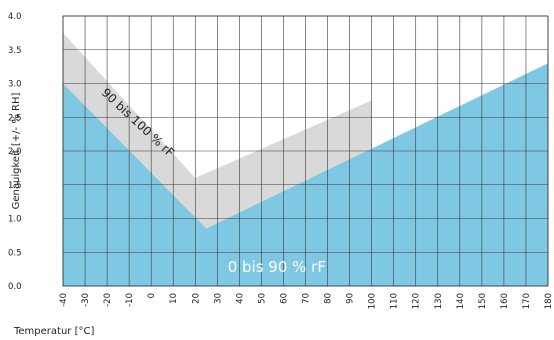  I want to click on x-axis-title: Temperatur [°C], so click(53, 331).